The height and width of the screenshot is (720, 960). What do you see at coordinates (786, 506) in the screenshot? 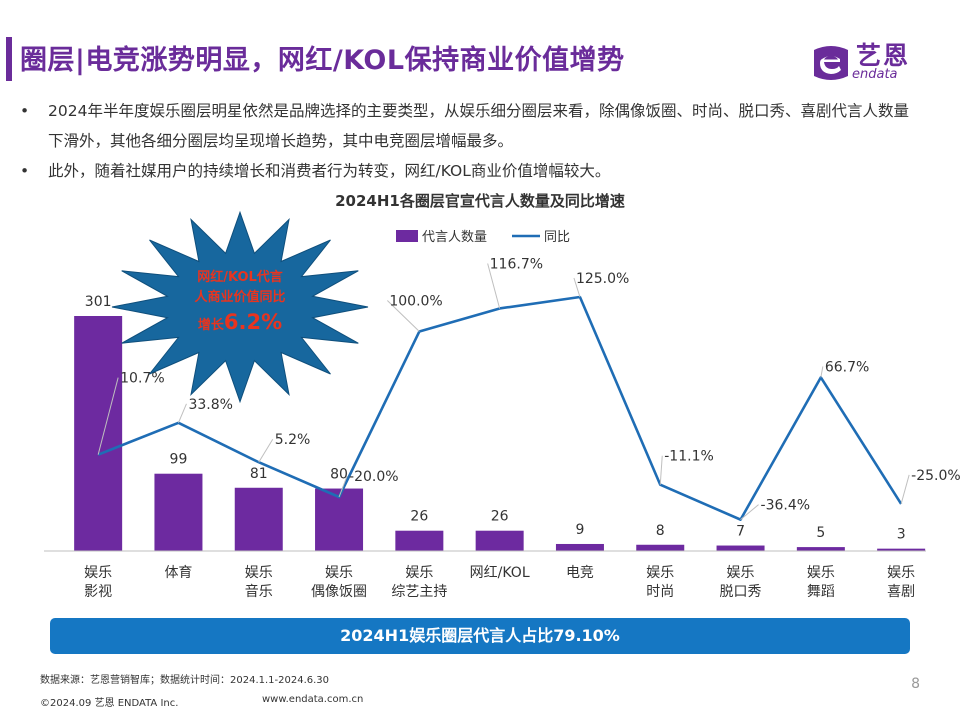
I see `line-value-label: -36.4%` at bounding box center [786, 506].